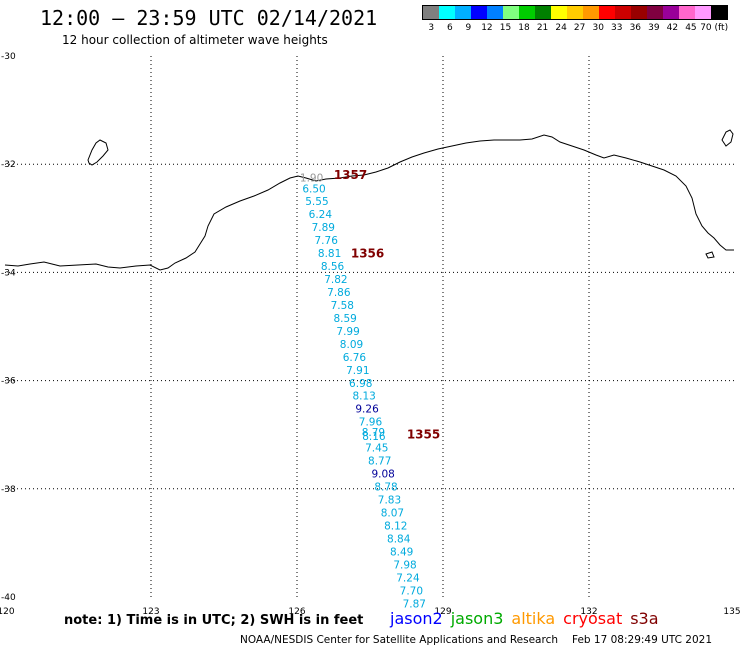  I want to click on wave-height-value: 7.45, so click(376, 449).